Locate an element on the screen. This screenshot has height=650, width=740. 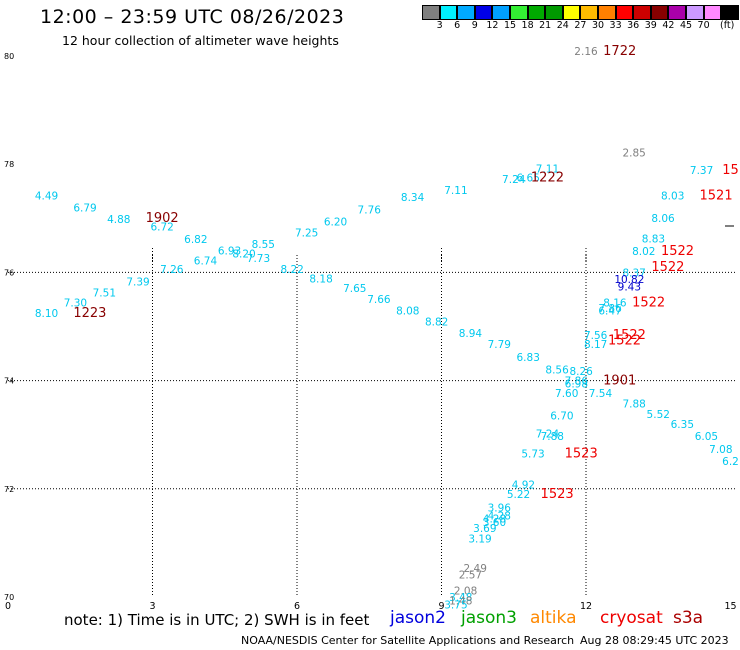
wave-height-value: 8.20 is located at coordinates (243, 254).